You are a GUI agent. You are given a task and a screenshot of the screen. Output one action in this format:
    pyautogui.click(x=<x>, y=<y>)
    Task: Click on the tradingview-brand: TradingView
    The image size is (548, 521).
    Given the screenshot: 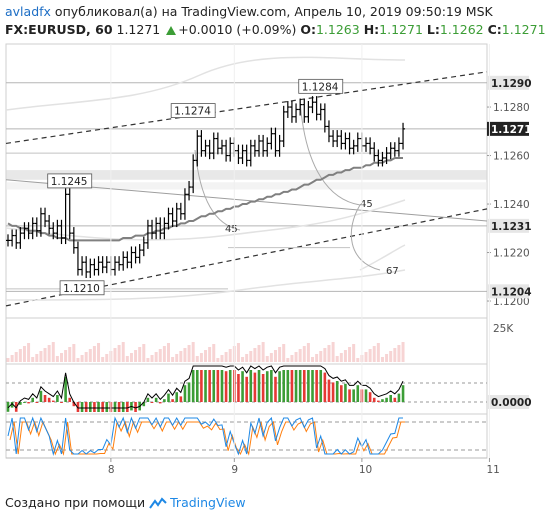 What is the action you would take?
    pyautogui.click(x=208, y=502)
    